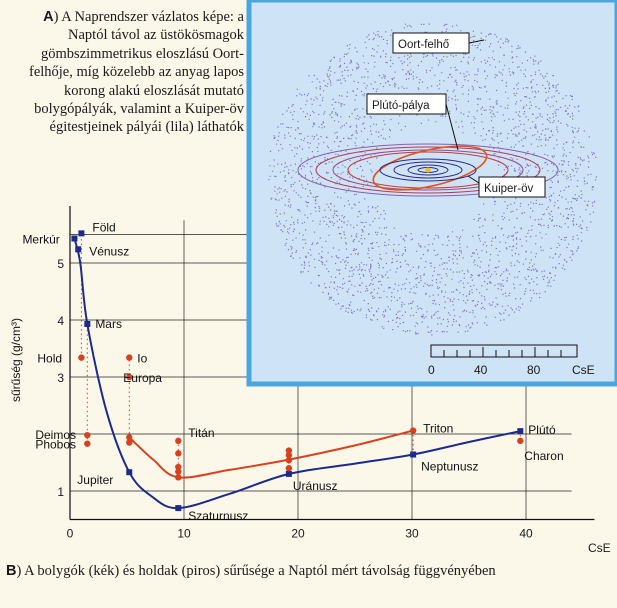  I want to click on pluto-orbit, so click(430, 168).